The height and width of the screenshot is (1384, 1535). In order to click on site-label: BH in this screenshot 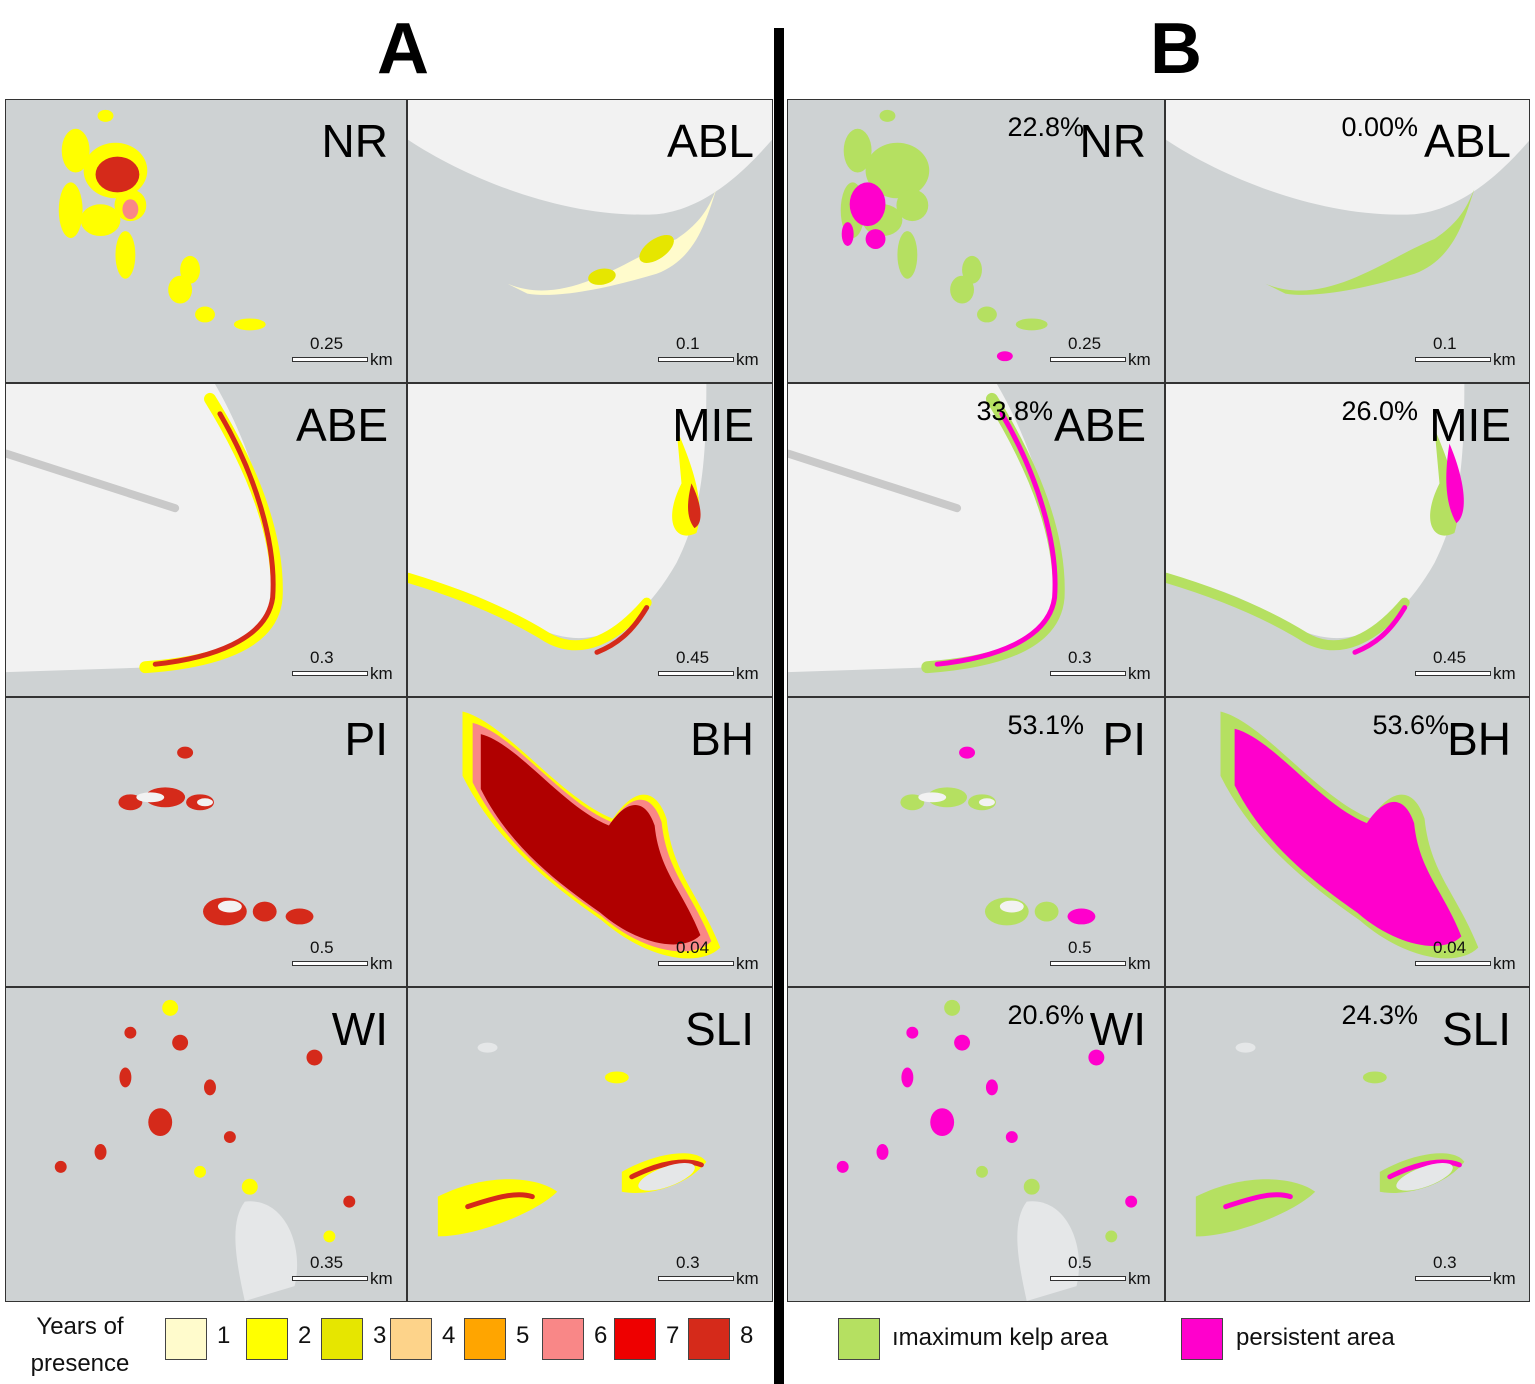, I will do `click(722, 739)`.